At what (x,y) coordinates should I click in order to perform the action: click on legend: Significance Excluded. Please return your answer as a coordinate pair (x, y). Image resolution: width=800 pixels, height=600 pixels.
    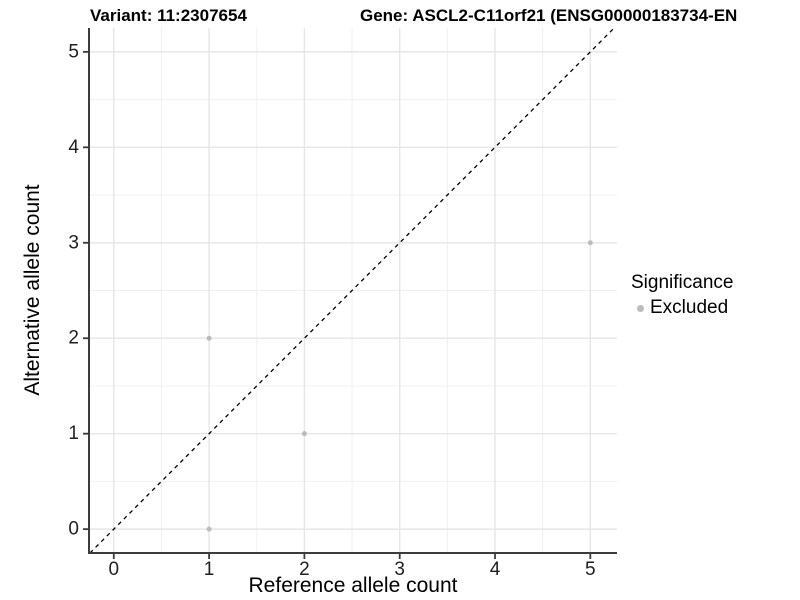
    Looking at the image, I should click on (682, 295).